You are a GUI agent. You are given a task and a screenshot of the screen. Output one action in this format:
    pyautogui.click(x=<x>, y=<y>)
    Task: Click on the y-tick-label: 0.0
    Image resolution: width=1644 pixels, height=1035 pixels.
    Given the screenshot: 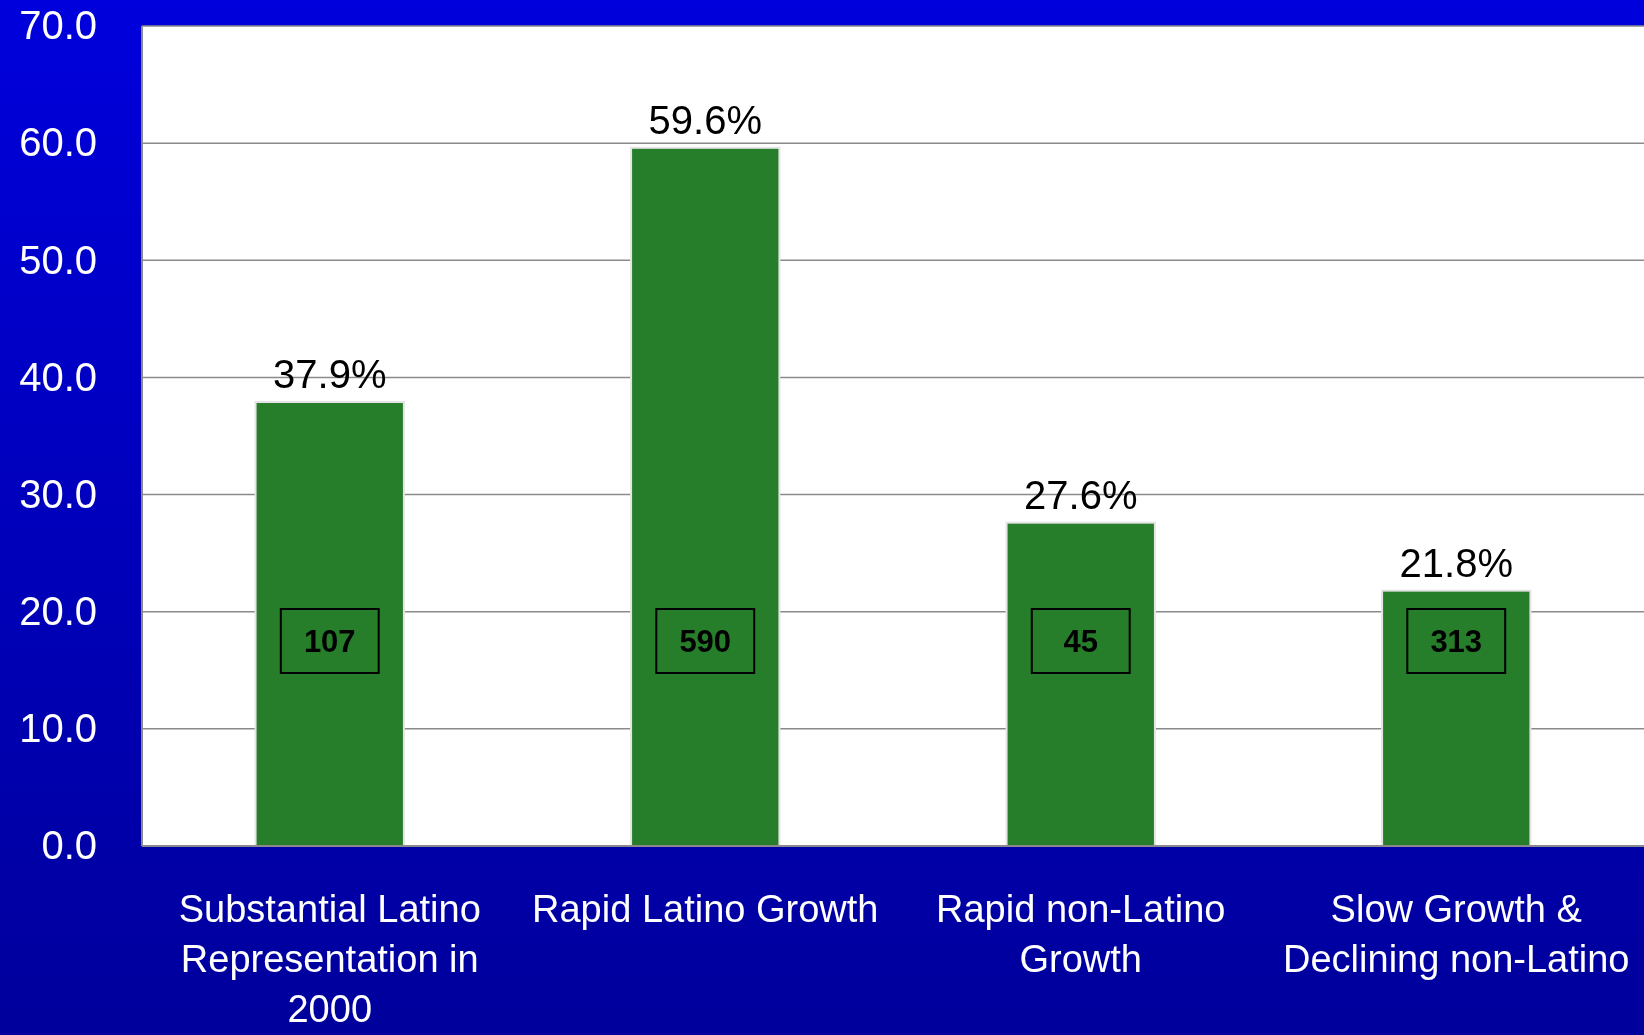 What is the action you would take?
    pyautogui.click(x=69, y=845)
    